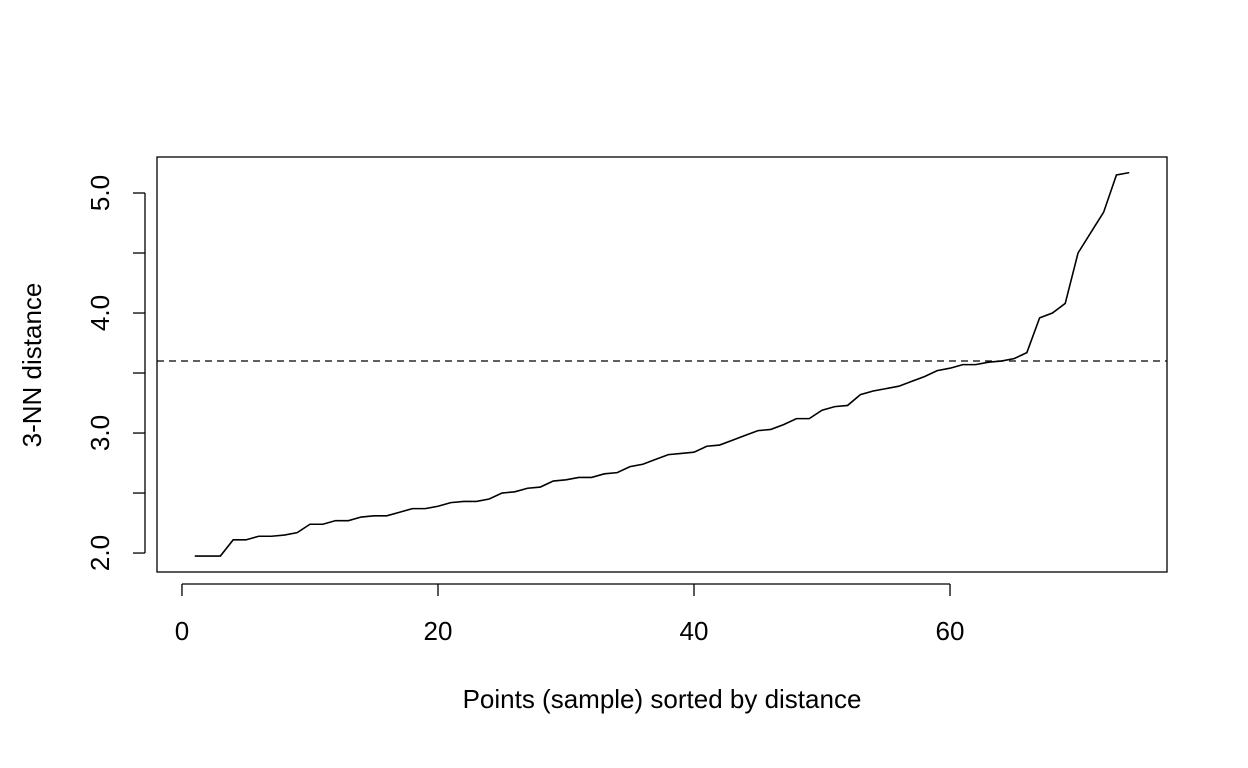  Describe the element at coordinates (32, 365) in the screenshot. I see `y-axis-label: 3-NN distance` at that location.